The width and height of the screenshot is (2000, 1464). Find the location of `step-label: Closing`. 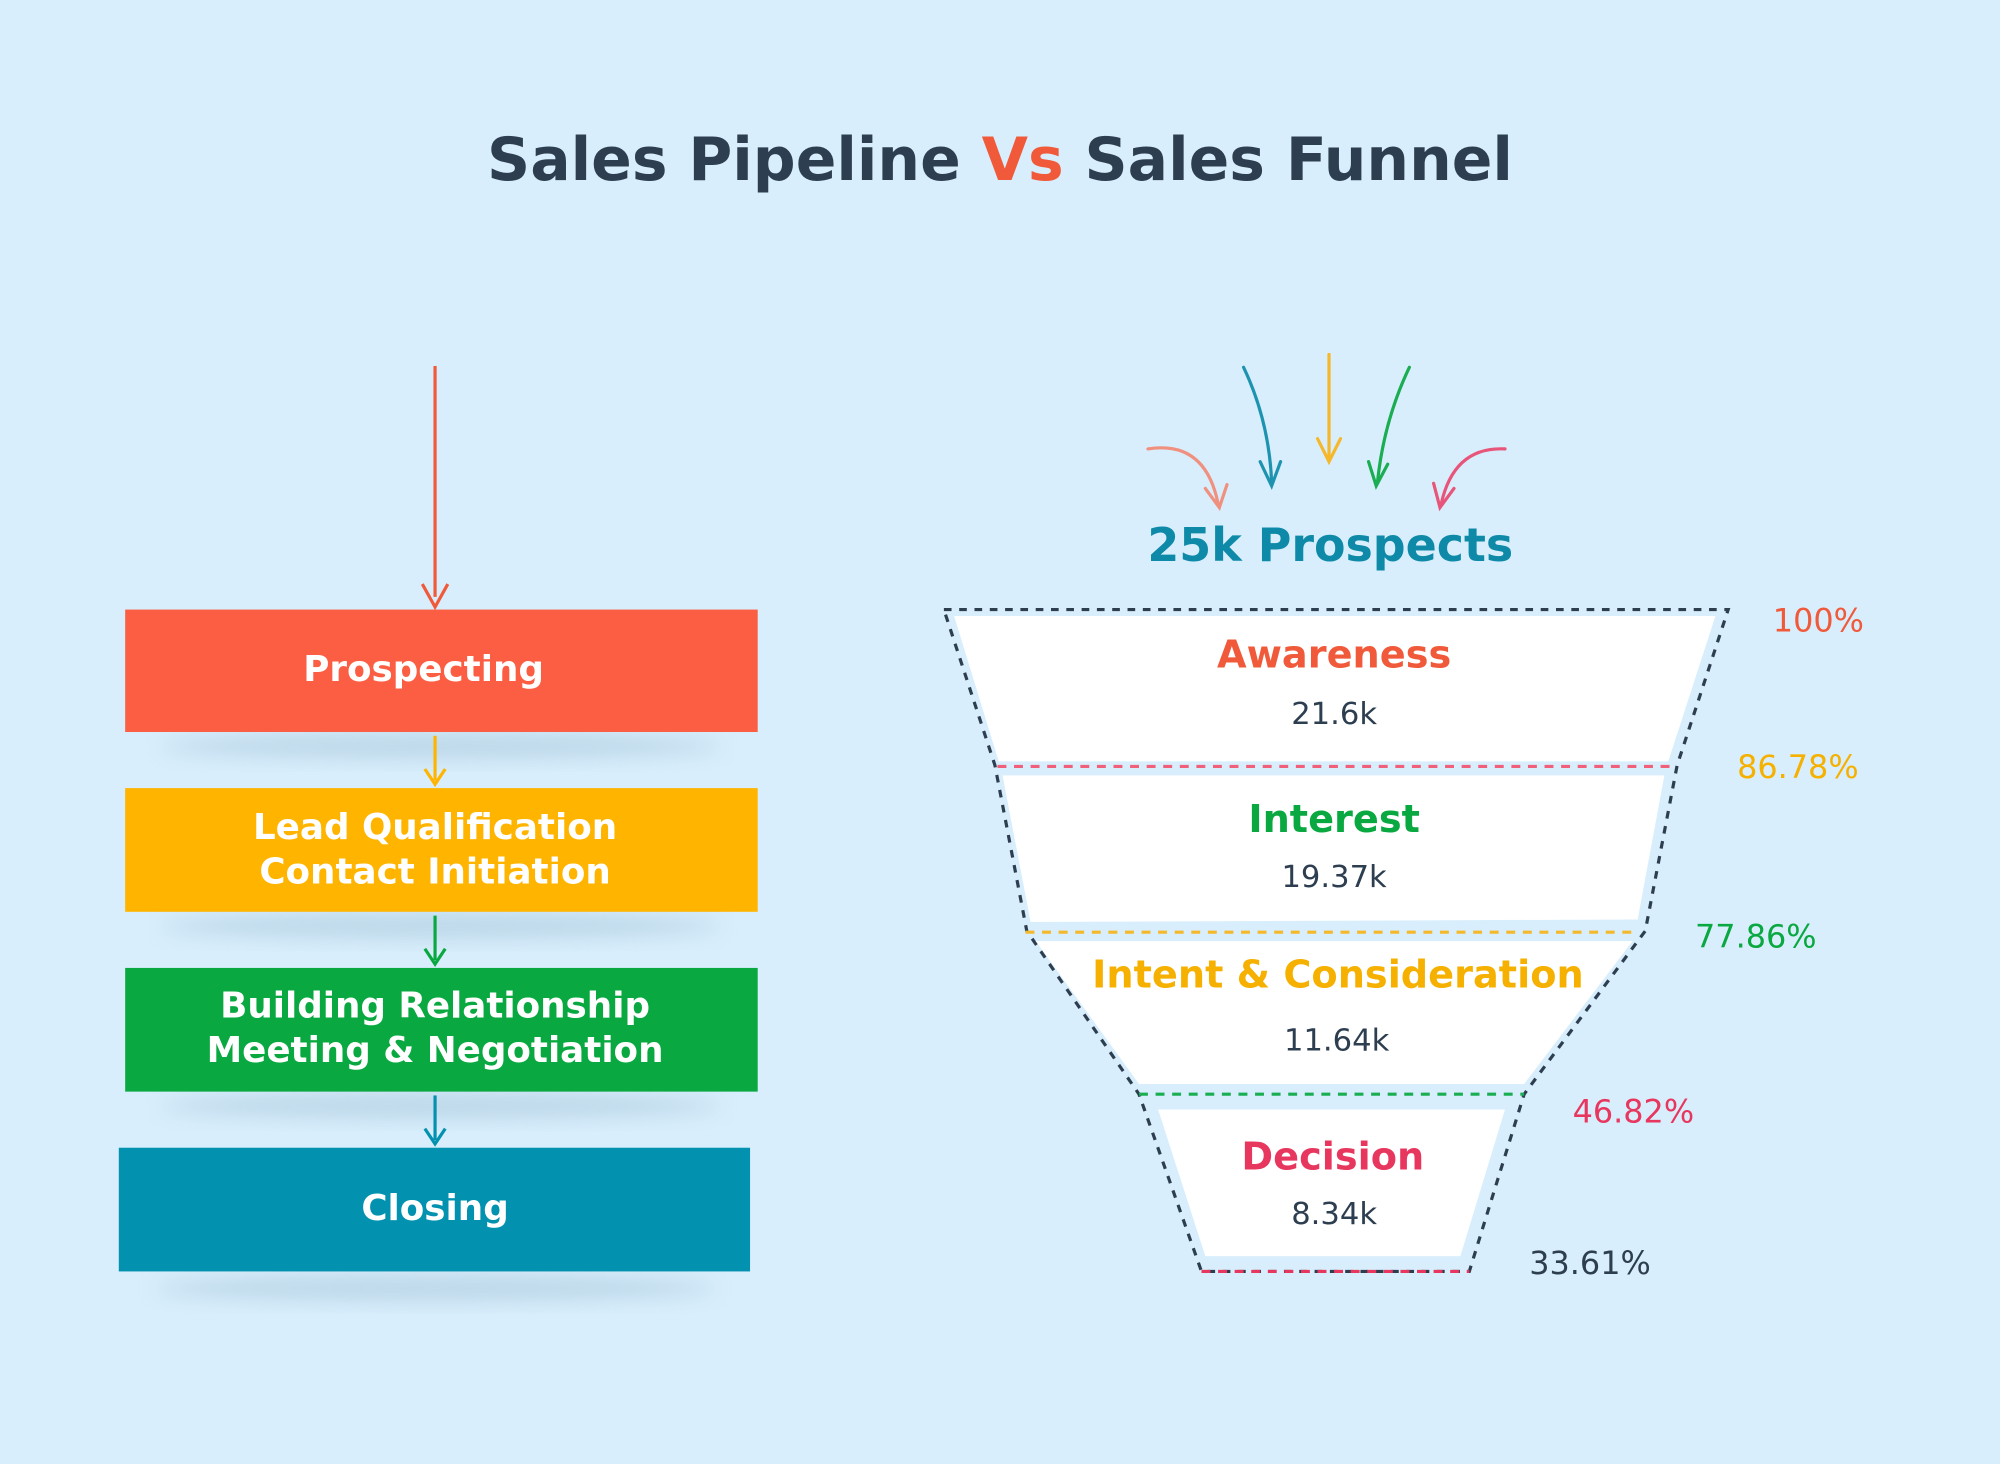

step-label: Closing is located at coordinates (434, 1208).